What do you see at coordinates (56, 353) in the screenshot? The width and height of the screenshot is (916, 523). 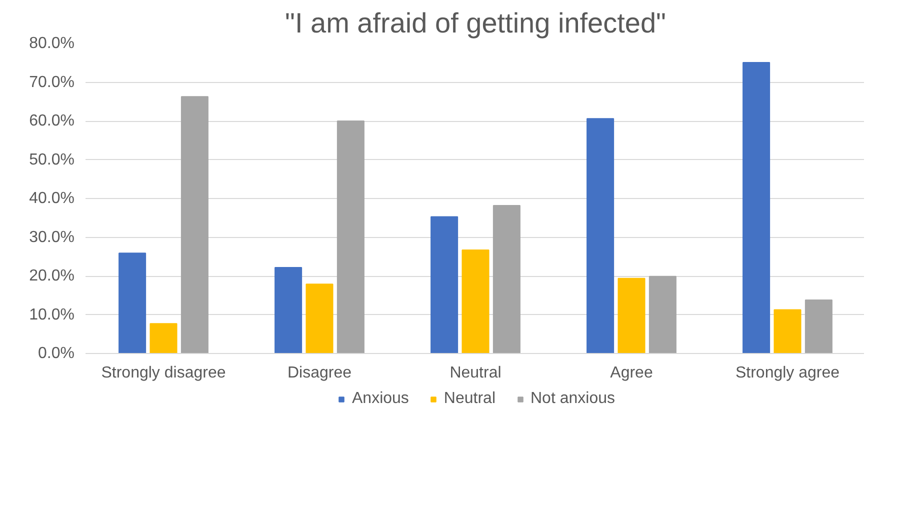 I see `y-tick-label: 0.0%` at bounding box center [56, 353].